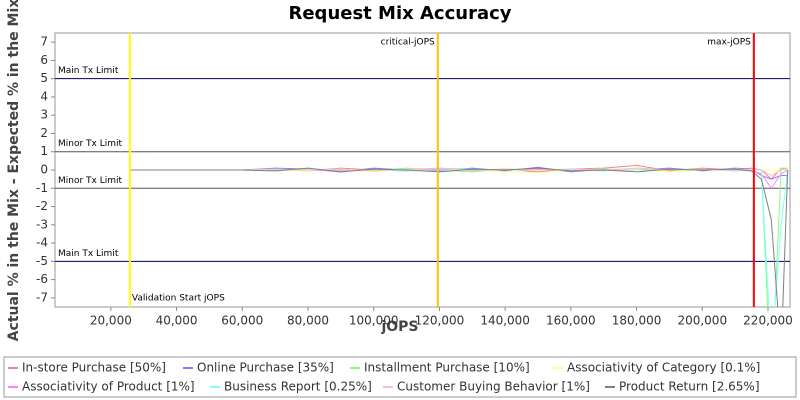  I want to click on marker-label: Validation Start jOPS, so click(178, 299).